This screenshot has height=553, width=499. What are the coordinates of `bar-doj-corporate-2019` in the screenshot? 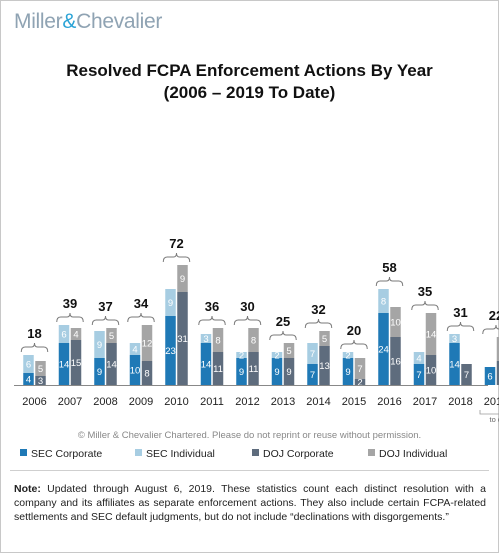 It's located at (497, 373).